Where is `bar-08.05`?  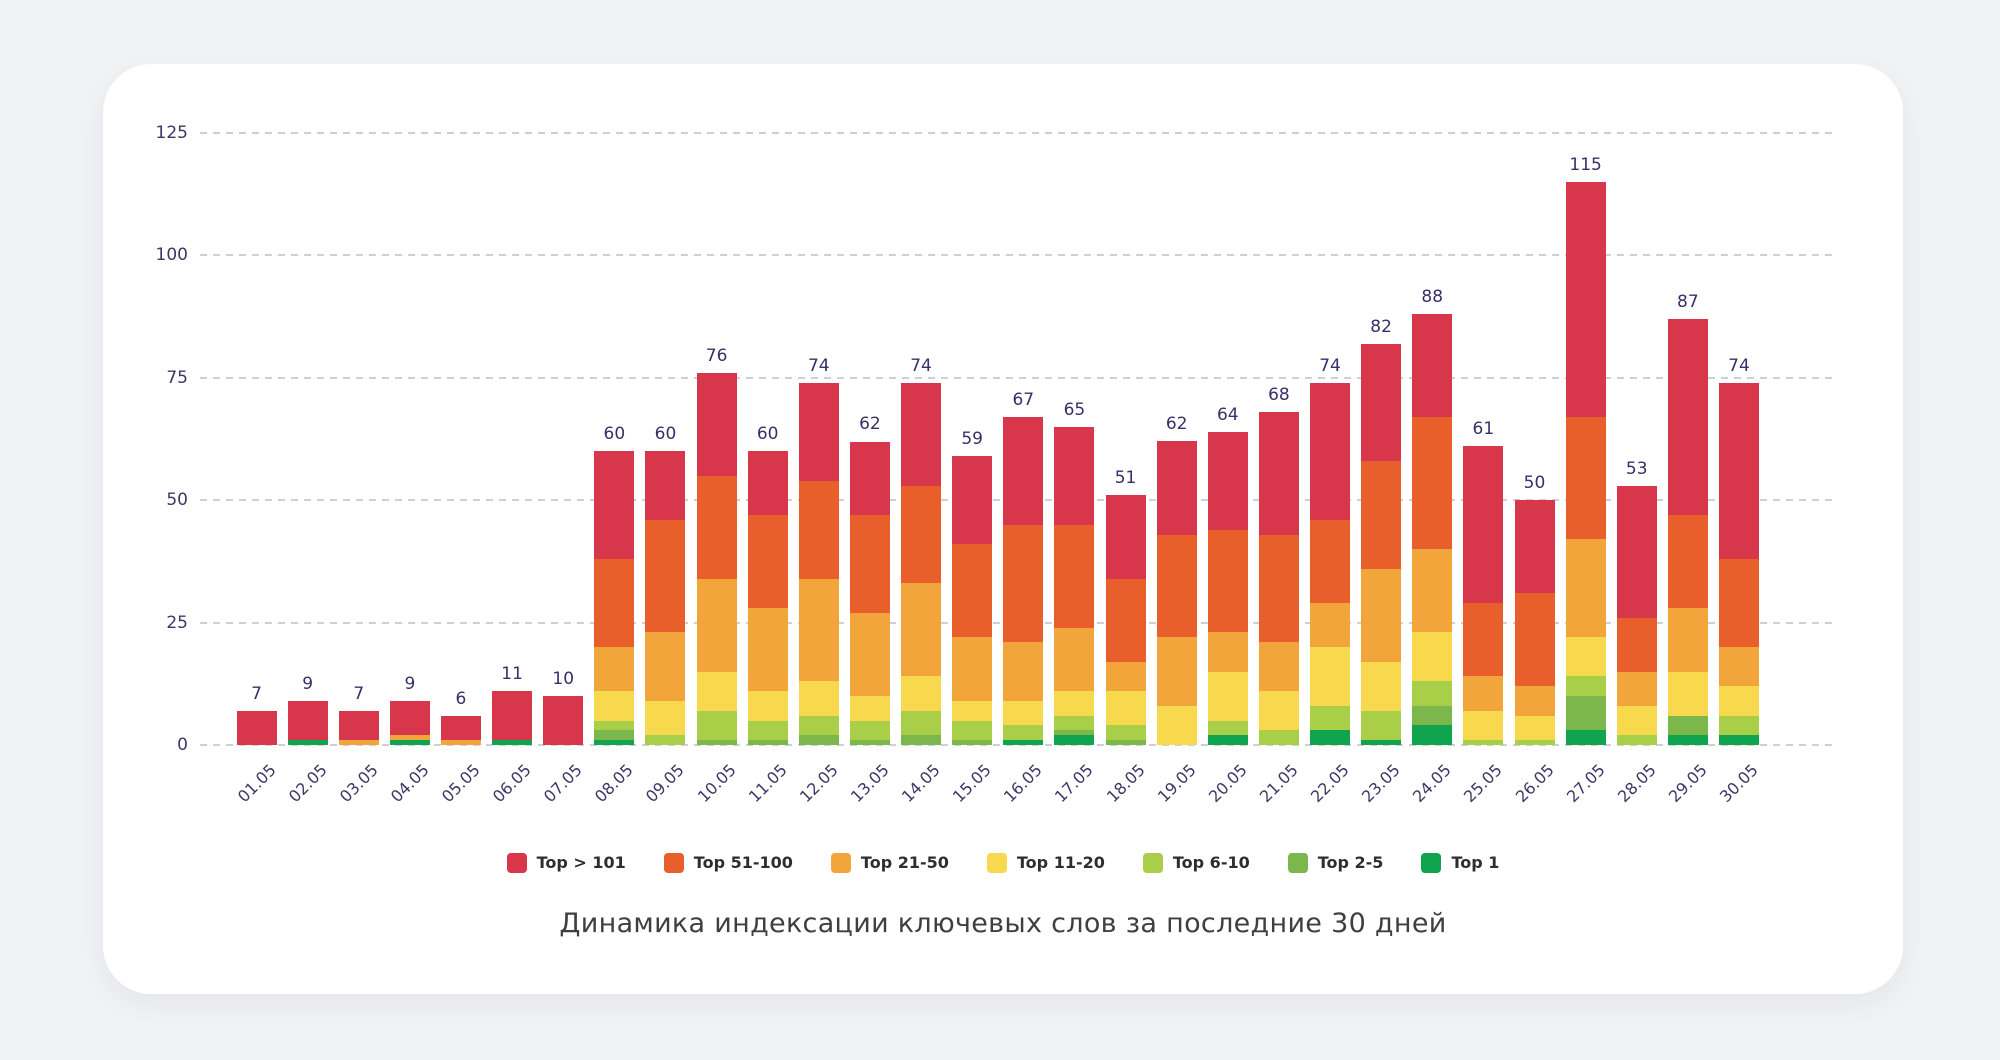
bar-08.05 is located at coordinates (614, 598).